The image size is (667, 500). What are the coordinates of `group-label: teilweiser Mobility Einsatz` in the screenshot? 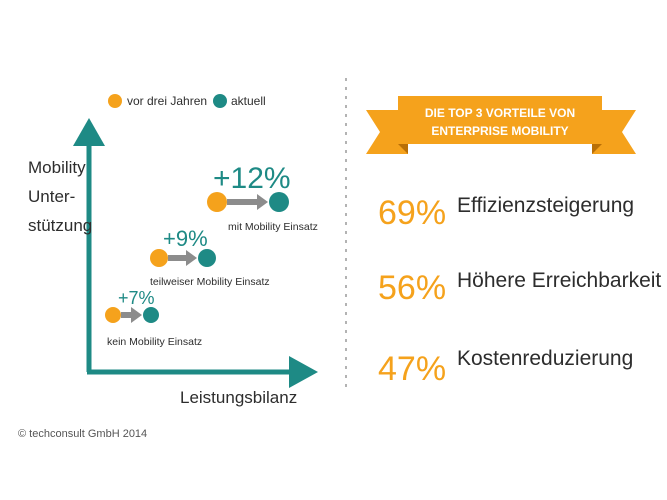 It's located at (210, 282).